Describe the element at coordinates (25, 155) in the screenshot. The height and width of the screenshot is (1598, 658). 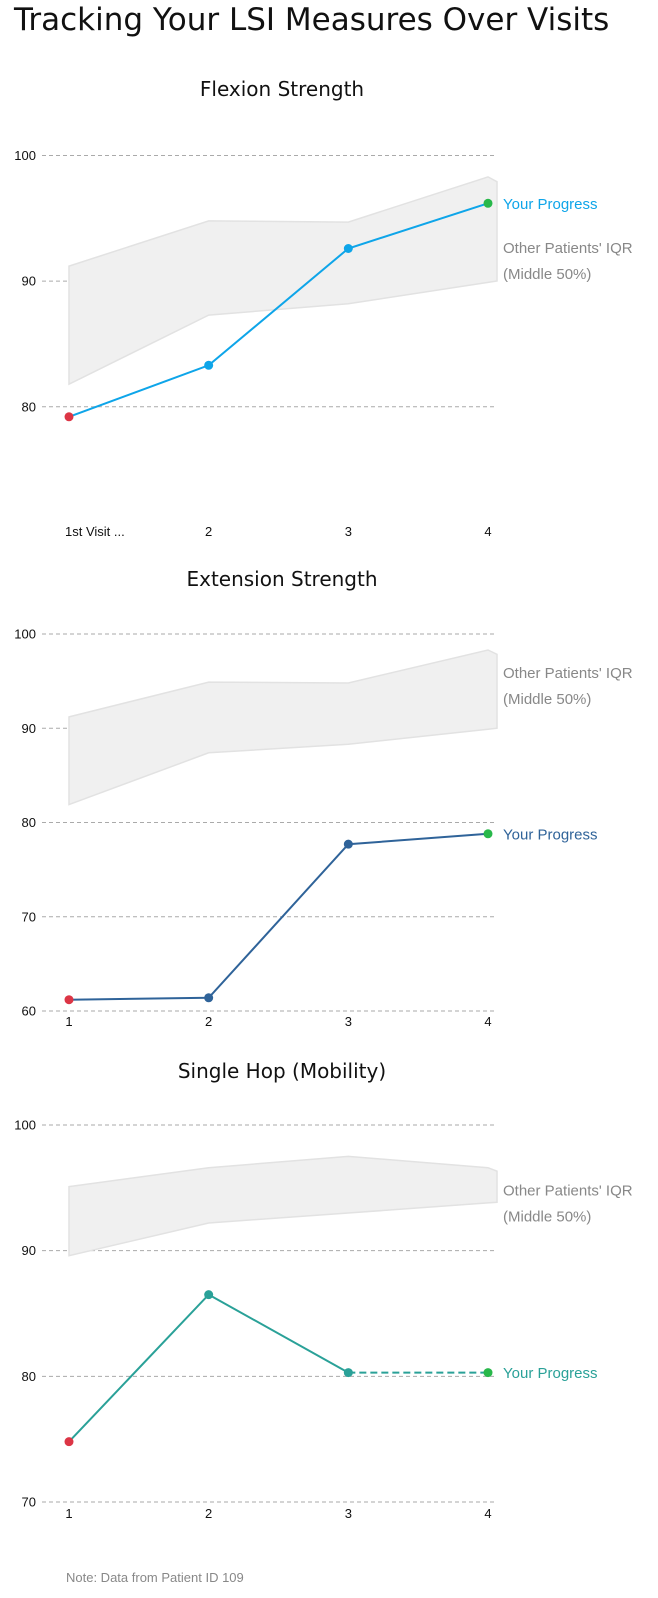
I see `c0-y-tick-label-100: 100` at that location.